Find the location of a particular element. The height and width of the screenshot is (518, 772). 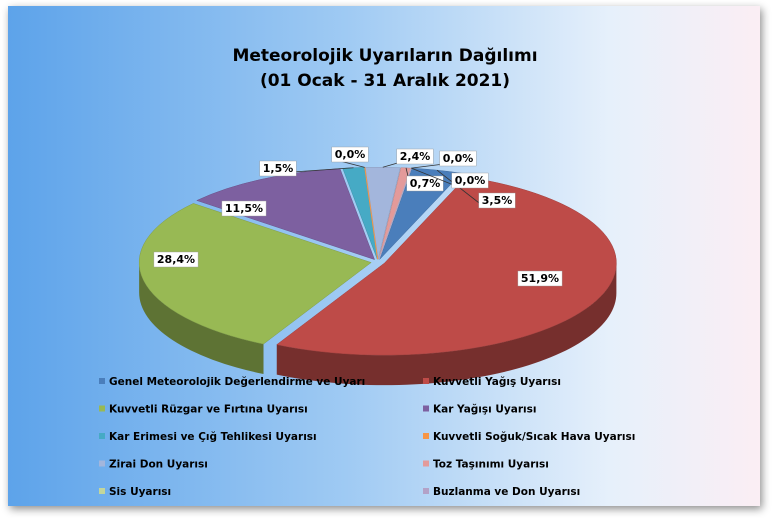

data-label: 1,5% is located at coordinates (278, 168).